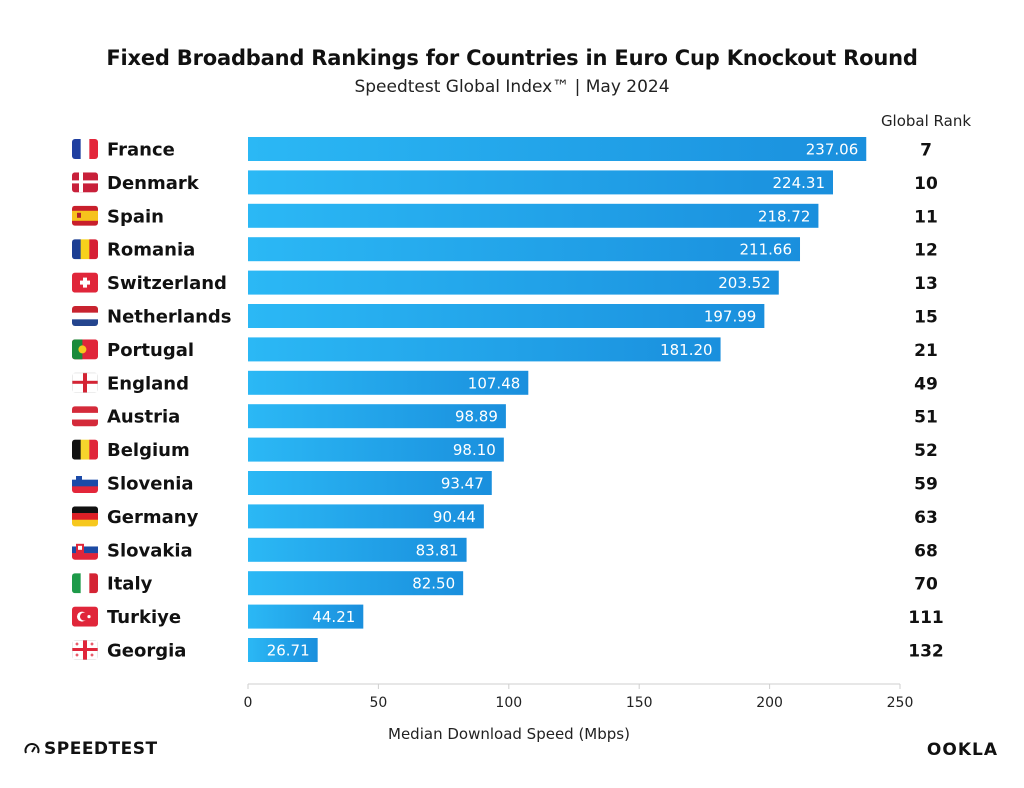 Image resolution: width=1024 pixels, height=788 pixels. What do you see at coordinates (926, 151) in the screenshot?
I see `rank-label: 7` at bounding box center [926, 151].